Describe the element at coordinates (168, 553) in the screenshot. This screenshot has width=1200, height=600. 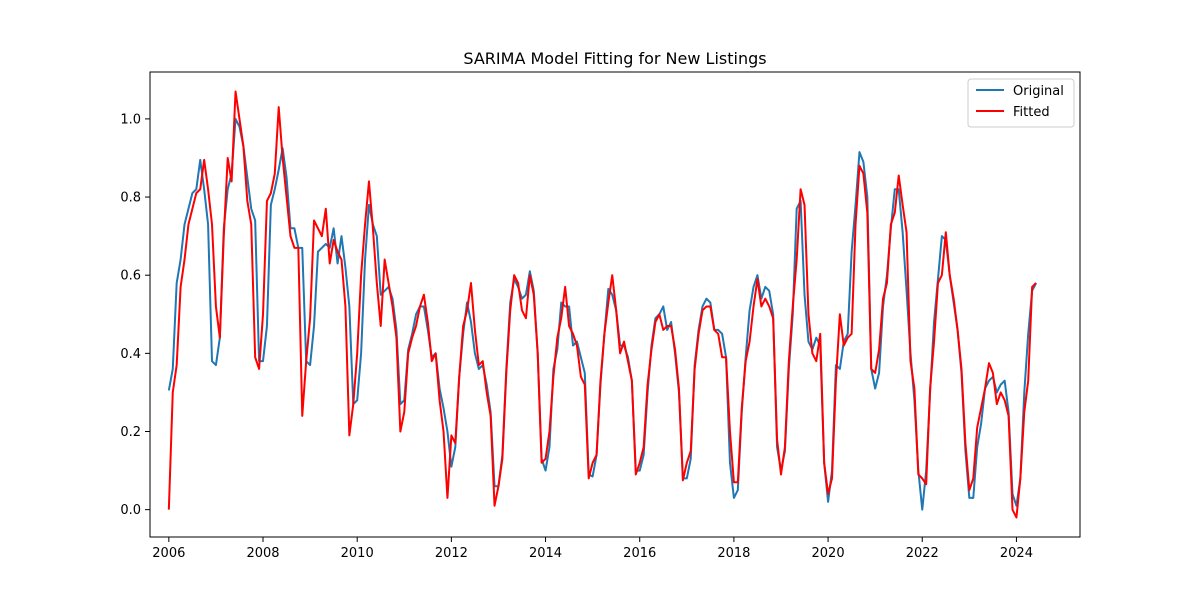
I see `x-tick-label: 2006` at that location.